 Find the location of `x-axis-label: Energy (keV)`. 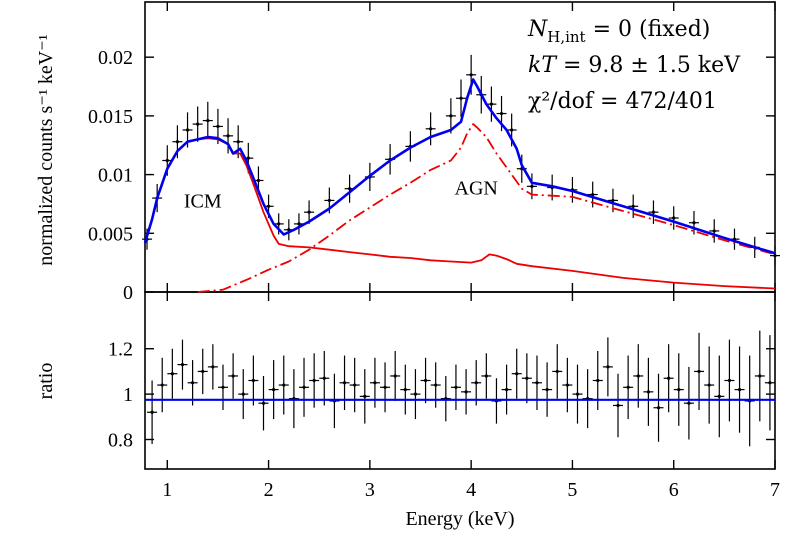

x-axis-label: Energy (keV) is located at coordinates (459, 519).